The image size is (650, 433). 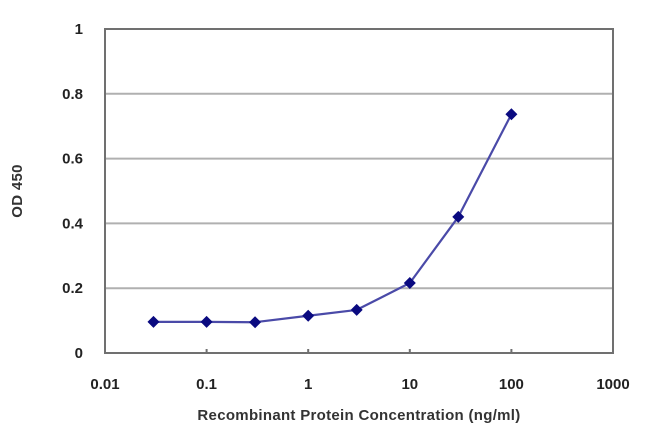 I want to click on x-axis-tick-labels: 0.01 0.1 1 10 100 1000, so click(x=359, y=384).